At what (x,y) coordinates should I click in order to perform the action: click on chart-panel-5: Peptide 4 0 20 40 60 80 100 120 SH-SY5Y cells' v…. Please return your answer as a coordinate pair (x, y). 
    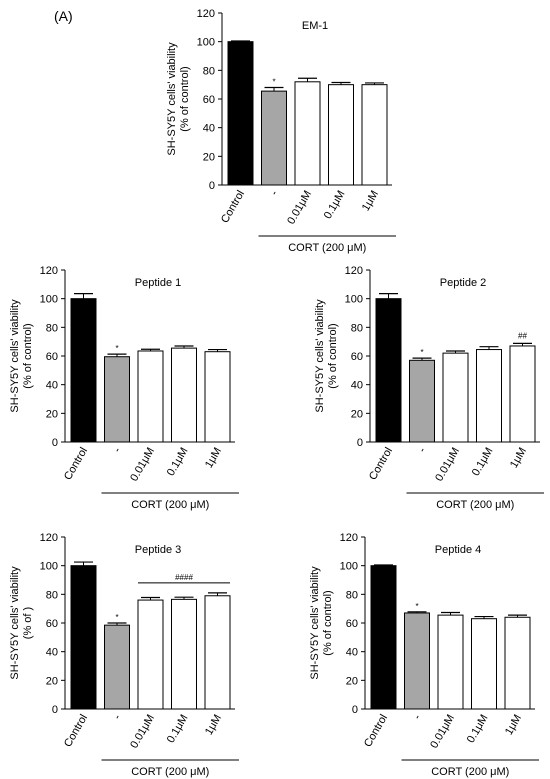
    Looking at the image, I should click on (424, 655).